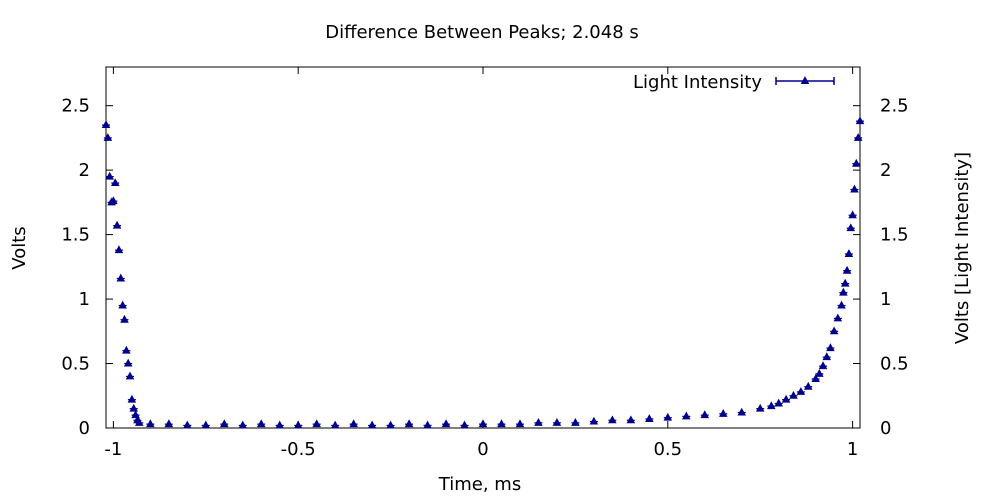 This screenshot has width=1000, height=500. What do you see at coordinates (894, 364) in the screenshot?
I see `y2-tick-label: 0.5` at bounding box center [894, 364].